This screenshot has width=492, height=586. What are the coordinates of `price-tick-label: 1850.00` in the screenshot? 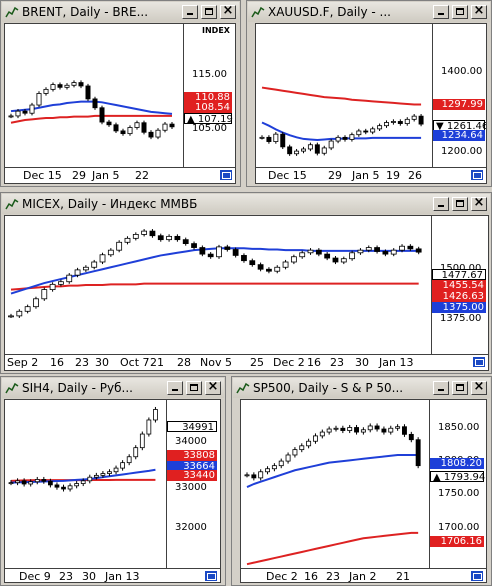 It's located at (459, 427).